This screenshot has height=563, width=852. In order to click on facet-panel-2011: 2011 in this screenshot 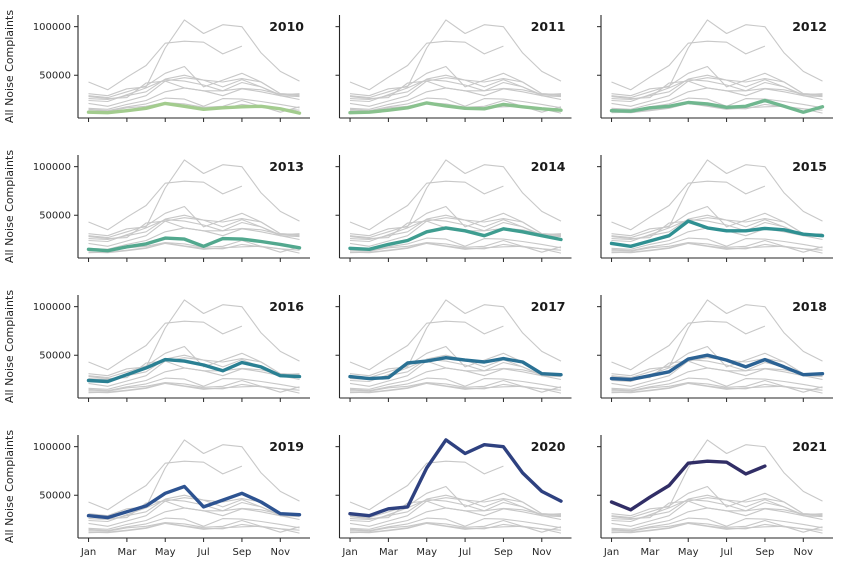, I will do `click(453, 68)`.